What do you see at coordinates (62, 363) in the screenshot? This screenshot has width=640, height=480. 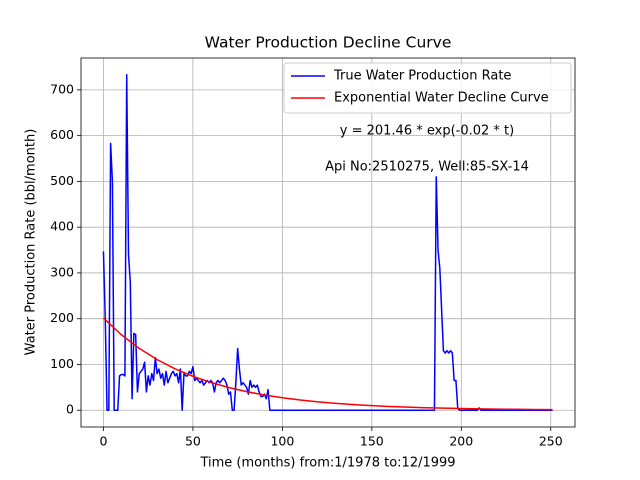 I see `y-tick-label: 100` at bounding box center [62, 363].